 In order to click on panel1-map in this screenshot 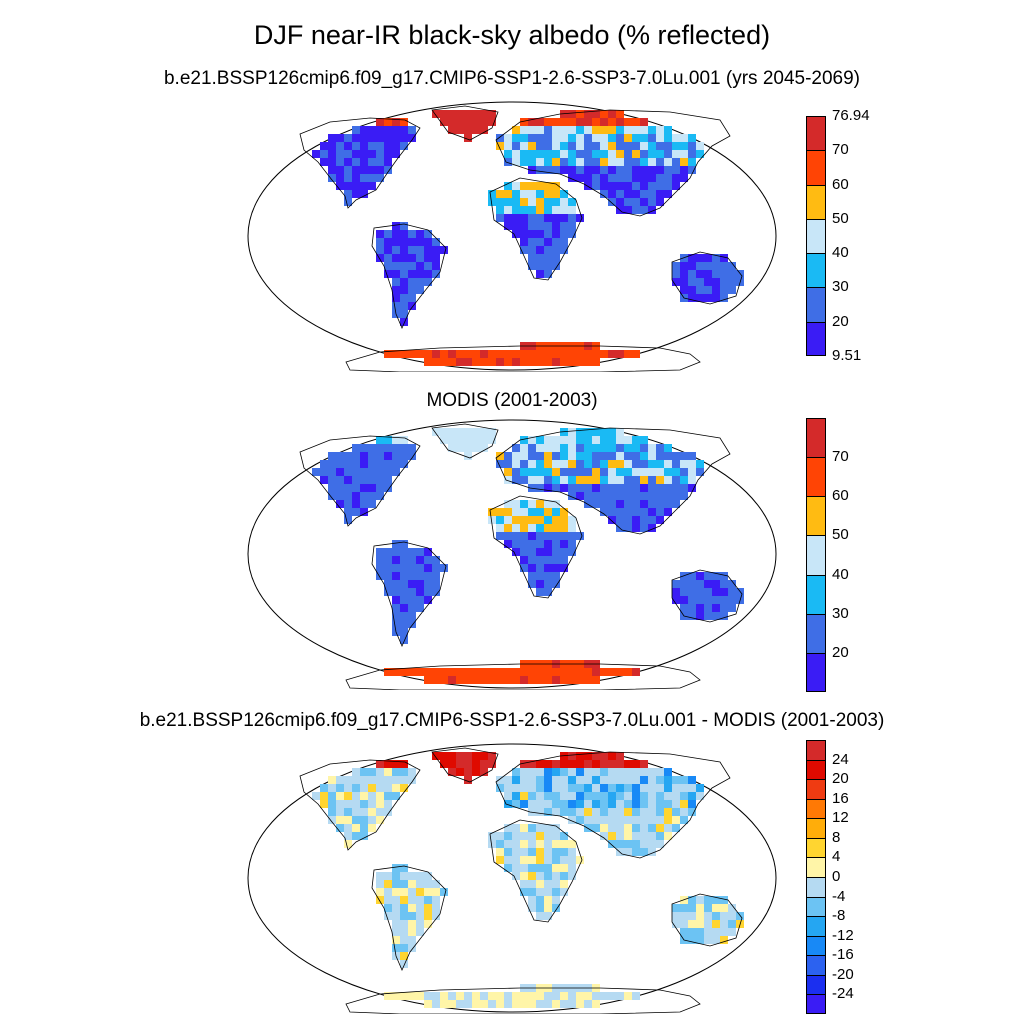, I will do `click(512, 236)`.